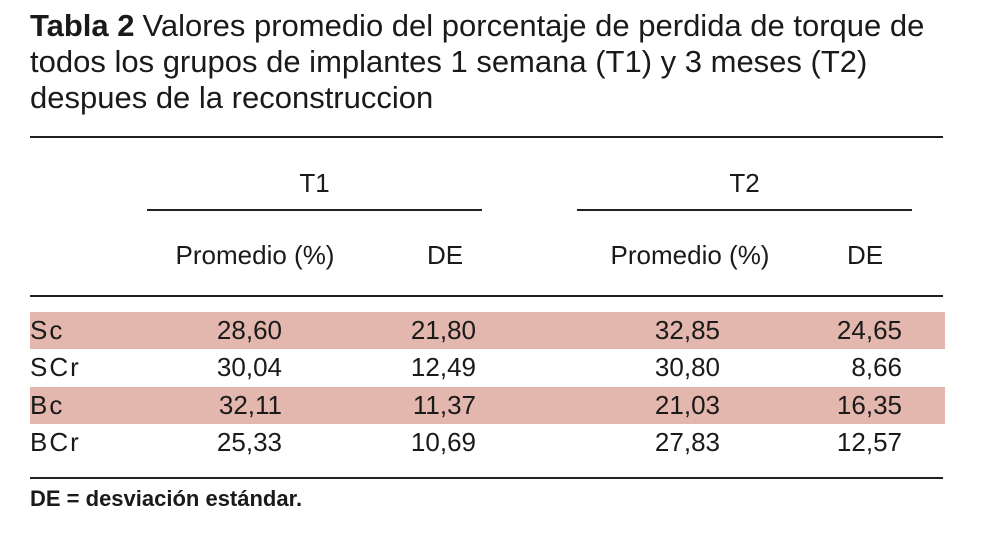 Image resolution: width=991 pixels, height=558 pixels. What do you see at coordinates (55, 367) in the screenshot?
I see `row-label: SCr` at bounding box center [55, 367].